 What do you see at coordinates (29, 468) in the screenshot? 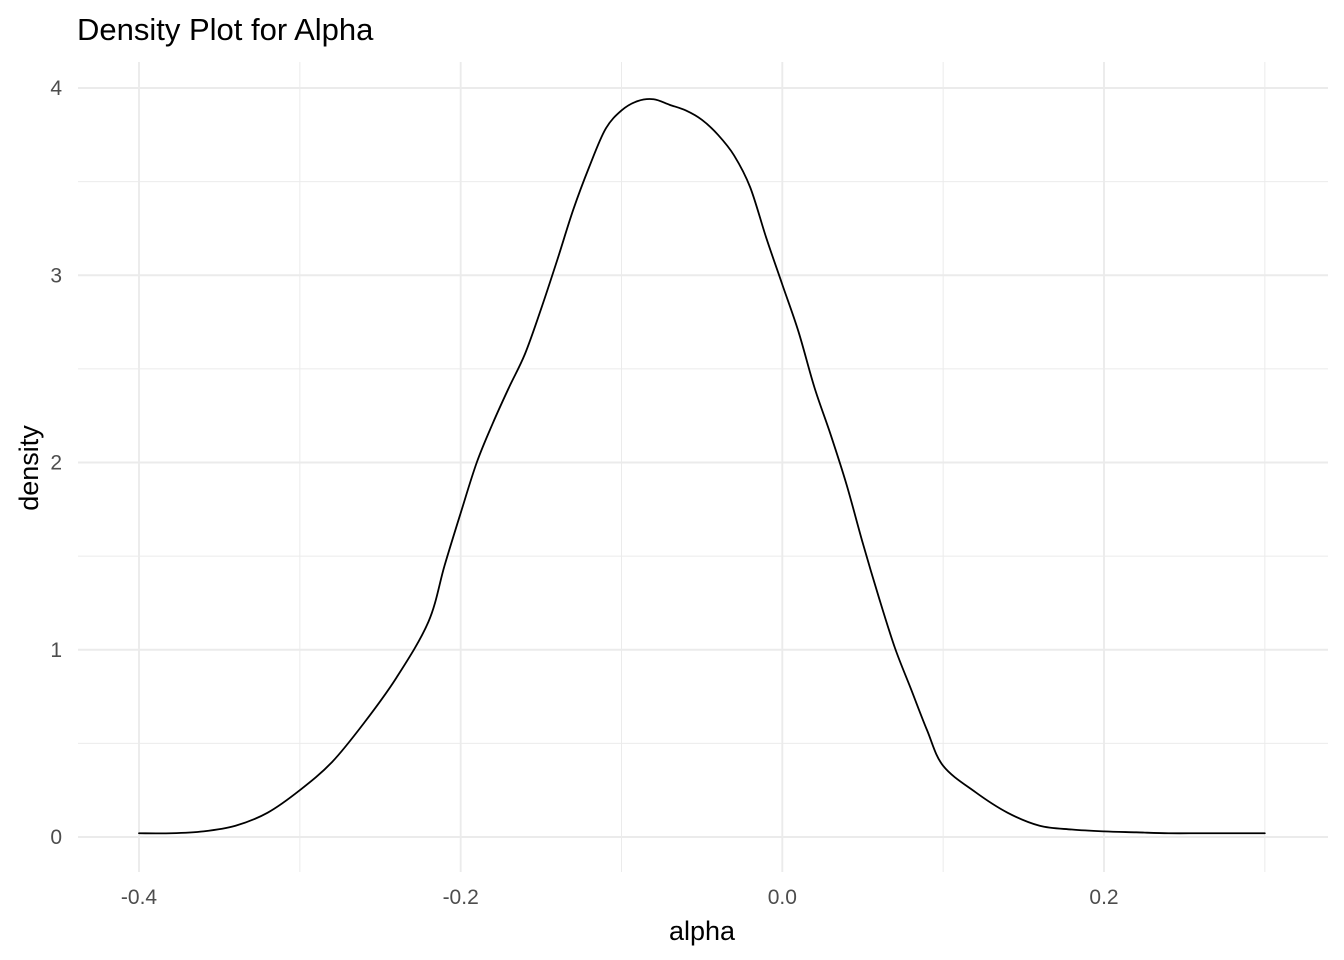
I see `y-axis-label: density` at bounding box center [29, 468].